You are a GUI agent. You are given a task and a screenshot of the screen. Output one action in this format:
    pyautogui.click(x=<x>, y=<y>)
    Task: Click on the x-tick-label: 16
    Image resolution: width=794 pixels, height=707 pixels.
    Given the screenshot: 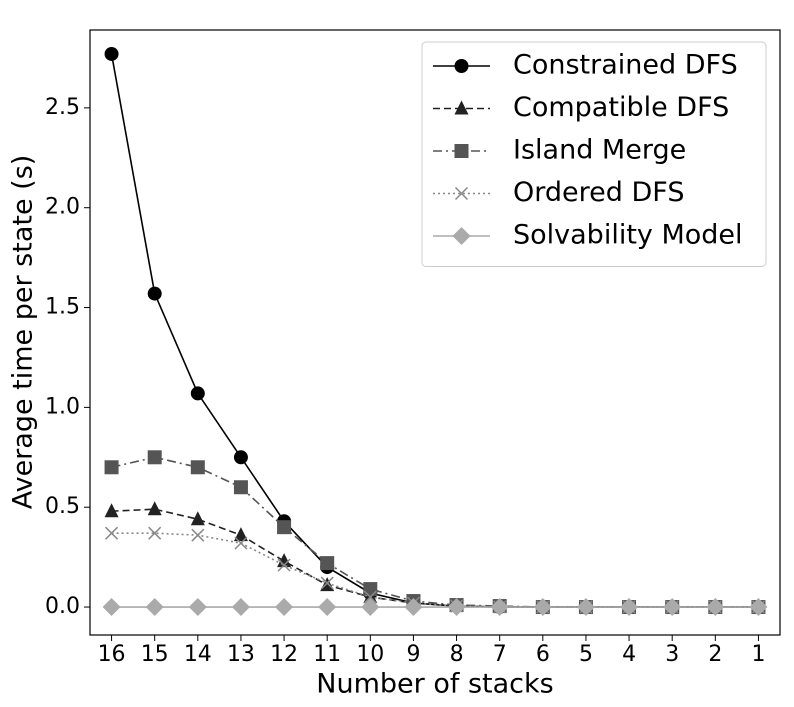 What is the action you would take?
    pyautogui.click(x=112, y=654)
    